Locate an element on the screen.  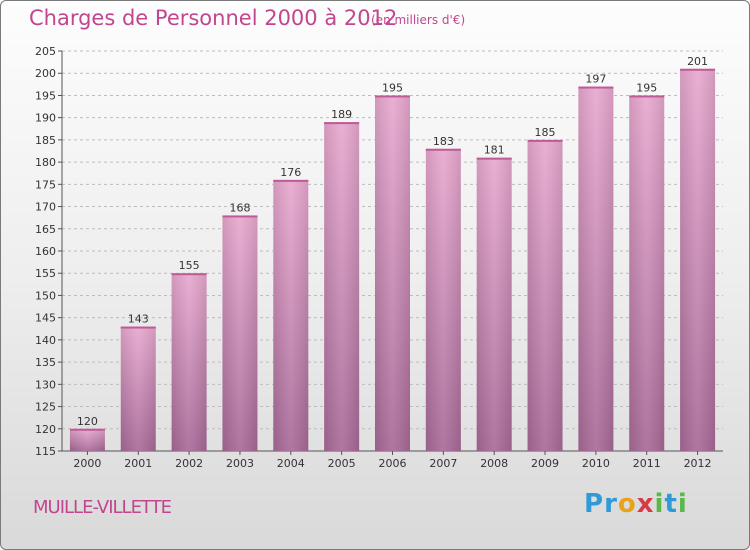
value-label: 120 is located at coordinates (87, 421).